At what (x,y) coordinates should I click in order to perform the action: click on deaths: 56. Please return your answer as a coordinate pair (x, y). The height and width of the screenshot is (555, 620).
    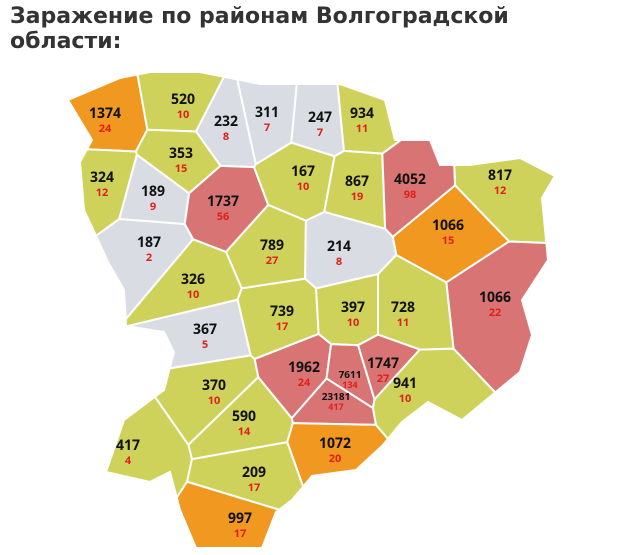
    Looking at the image, I should click on (223, 216).